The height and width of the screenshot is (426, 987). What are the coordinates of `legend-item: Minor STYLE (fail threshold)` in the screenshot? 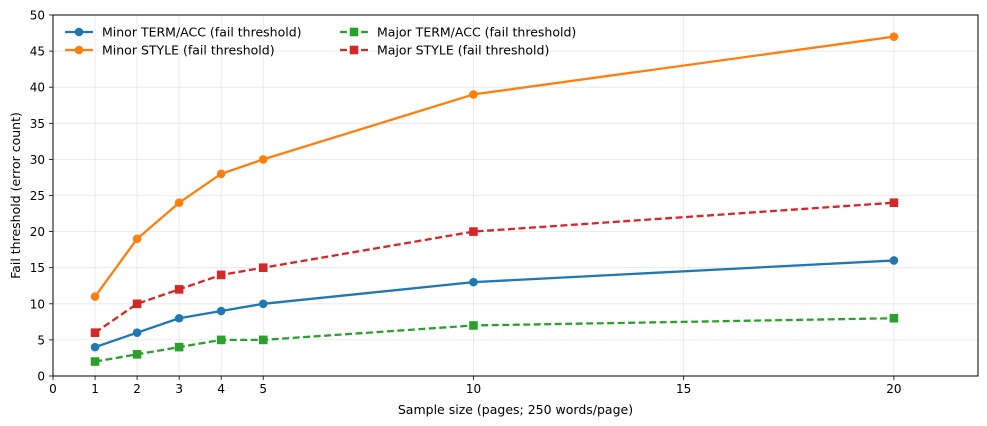 It's located at (170, 50).